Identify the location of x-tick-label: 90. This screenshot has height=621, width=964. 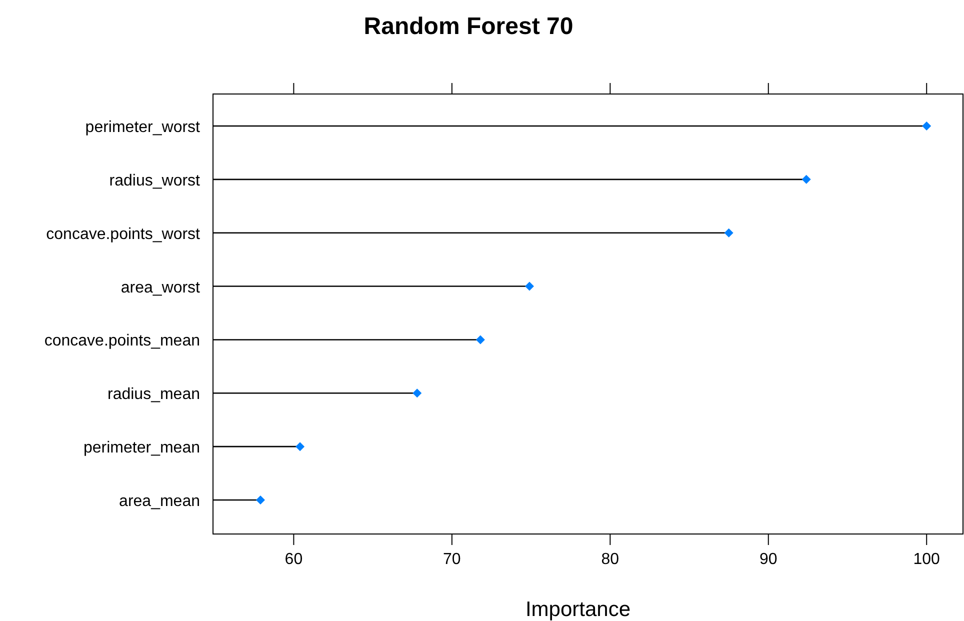
(768, 559).